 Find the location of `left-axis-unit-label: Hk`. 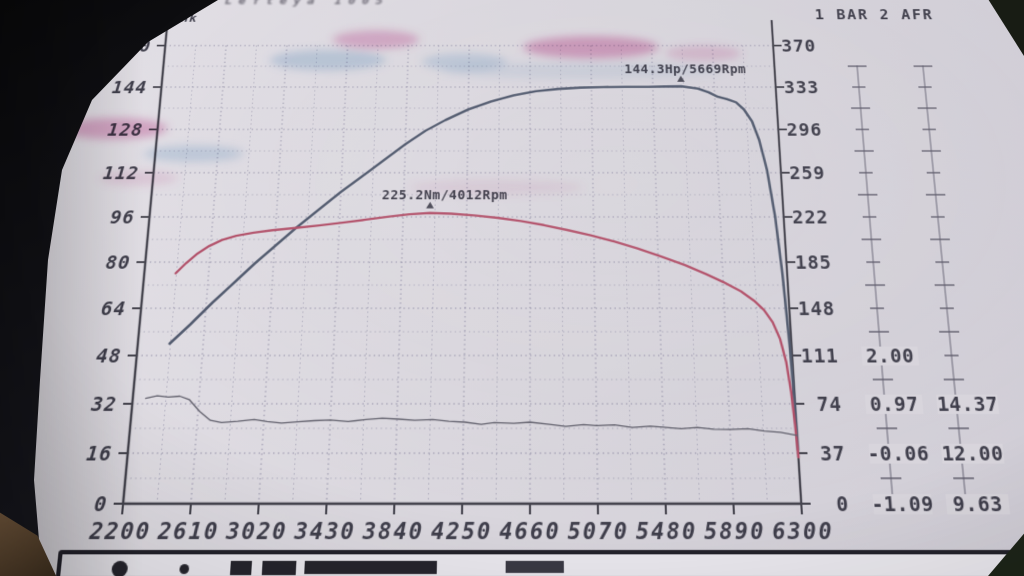

left-axis-unit-label: Hk is located at coordinates (188, 18).